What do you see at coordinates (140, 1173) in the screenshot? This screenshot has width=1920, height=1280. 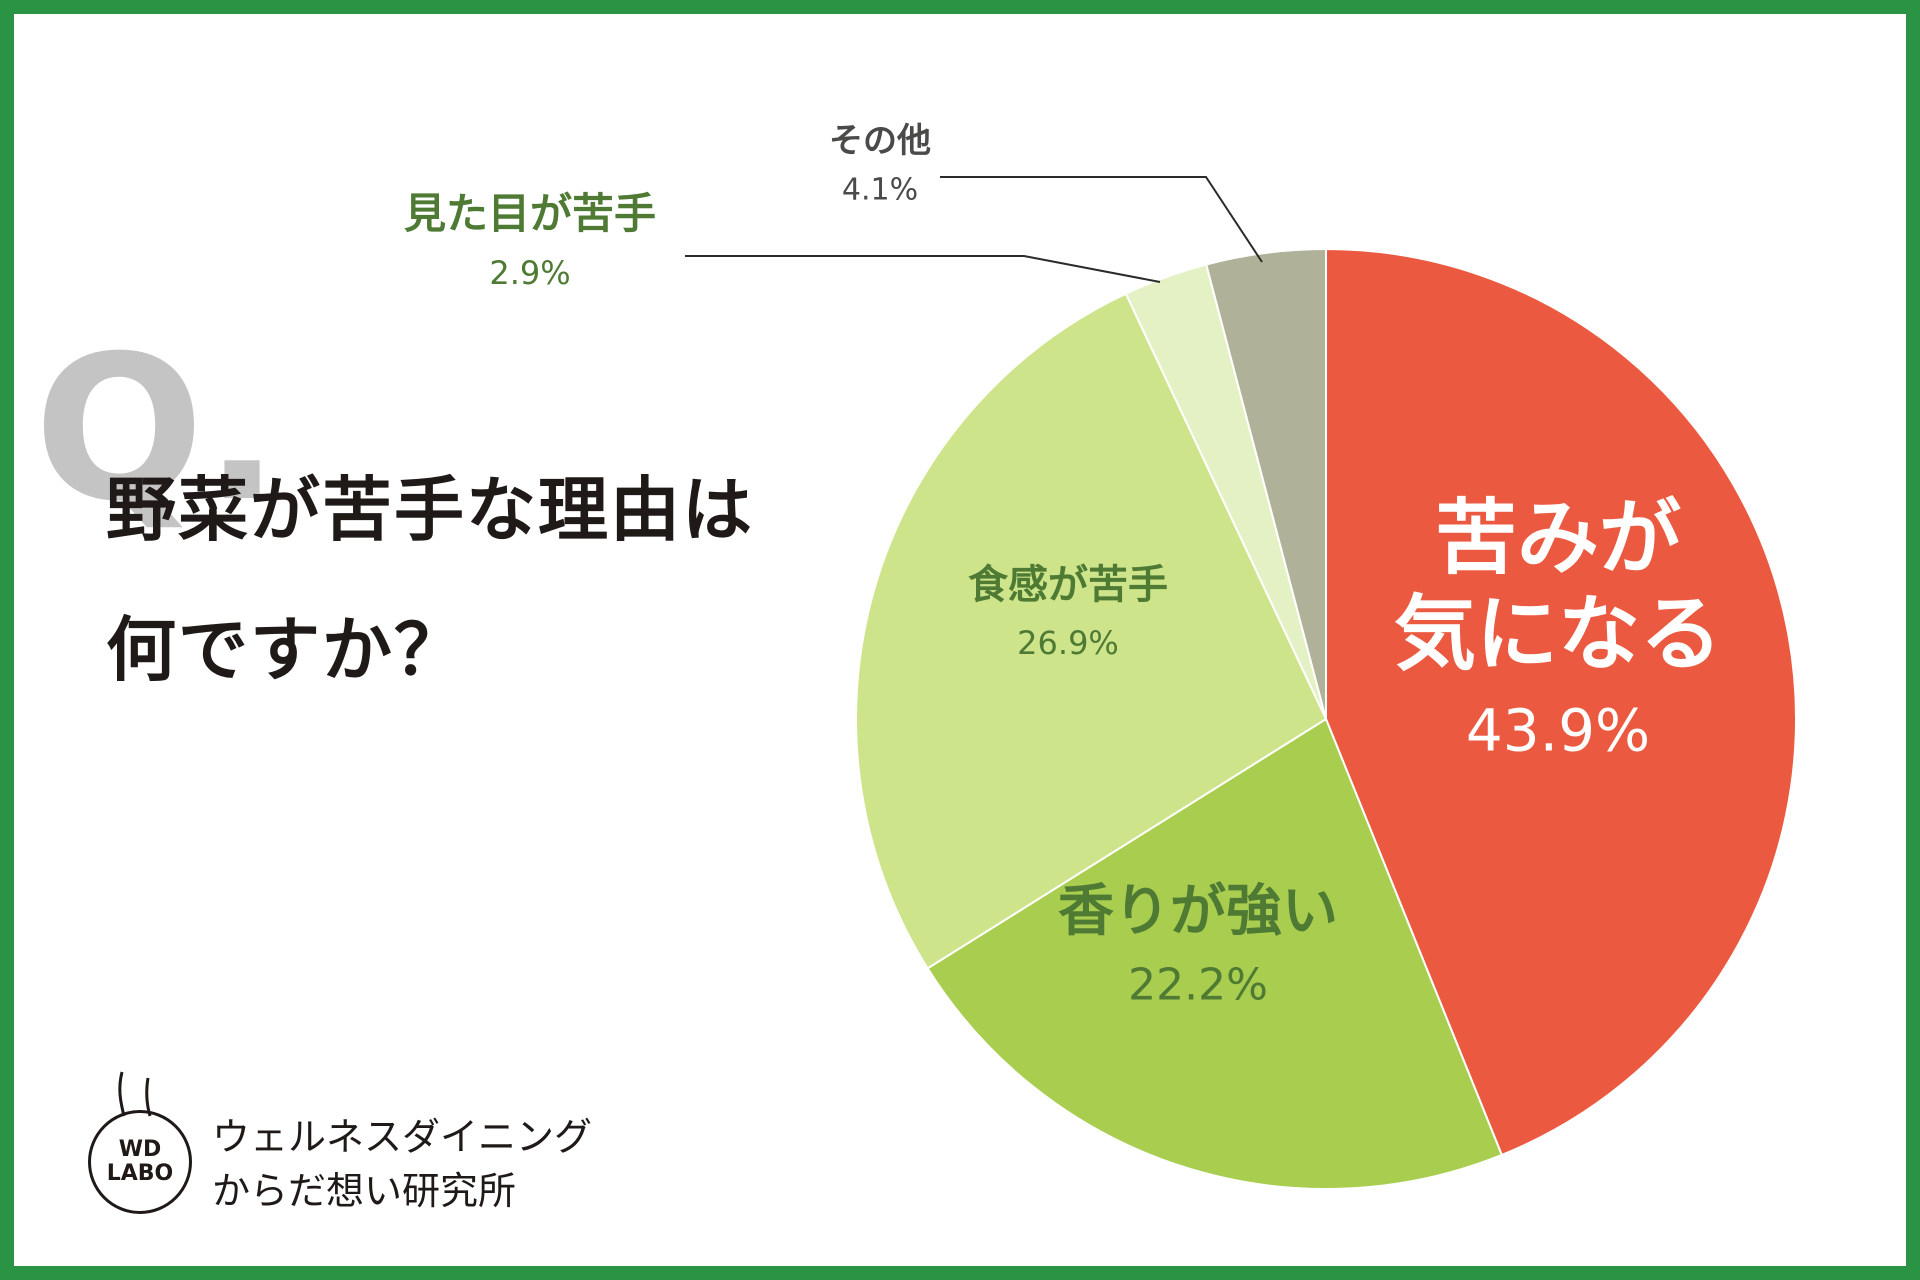 I see `logo-badge-line-2: LABO` at bounding box center [140, 1173].